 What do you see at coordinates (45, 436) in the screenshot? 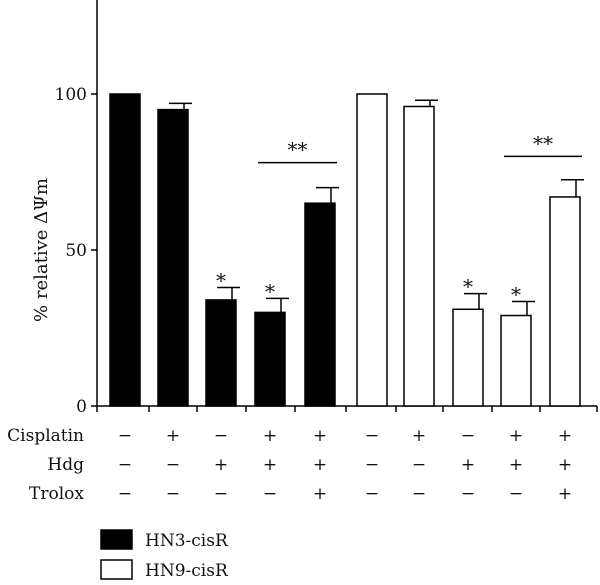
I see `treatment-label: Cisplatin` at bounding box center [45, 436].